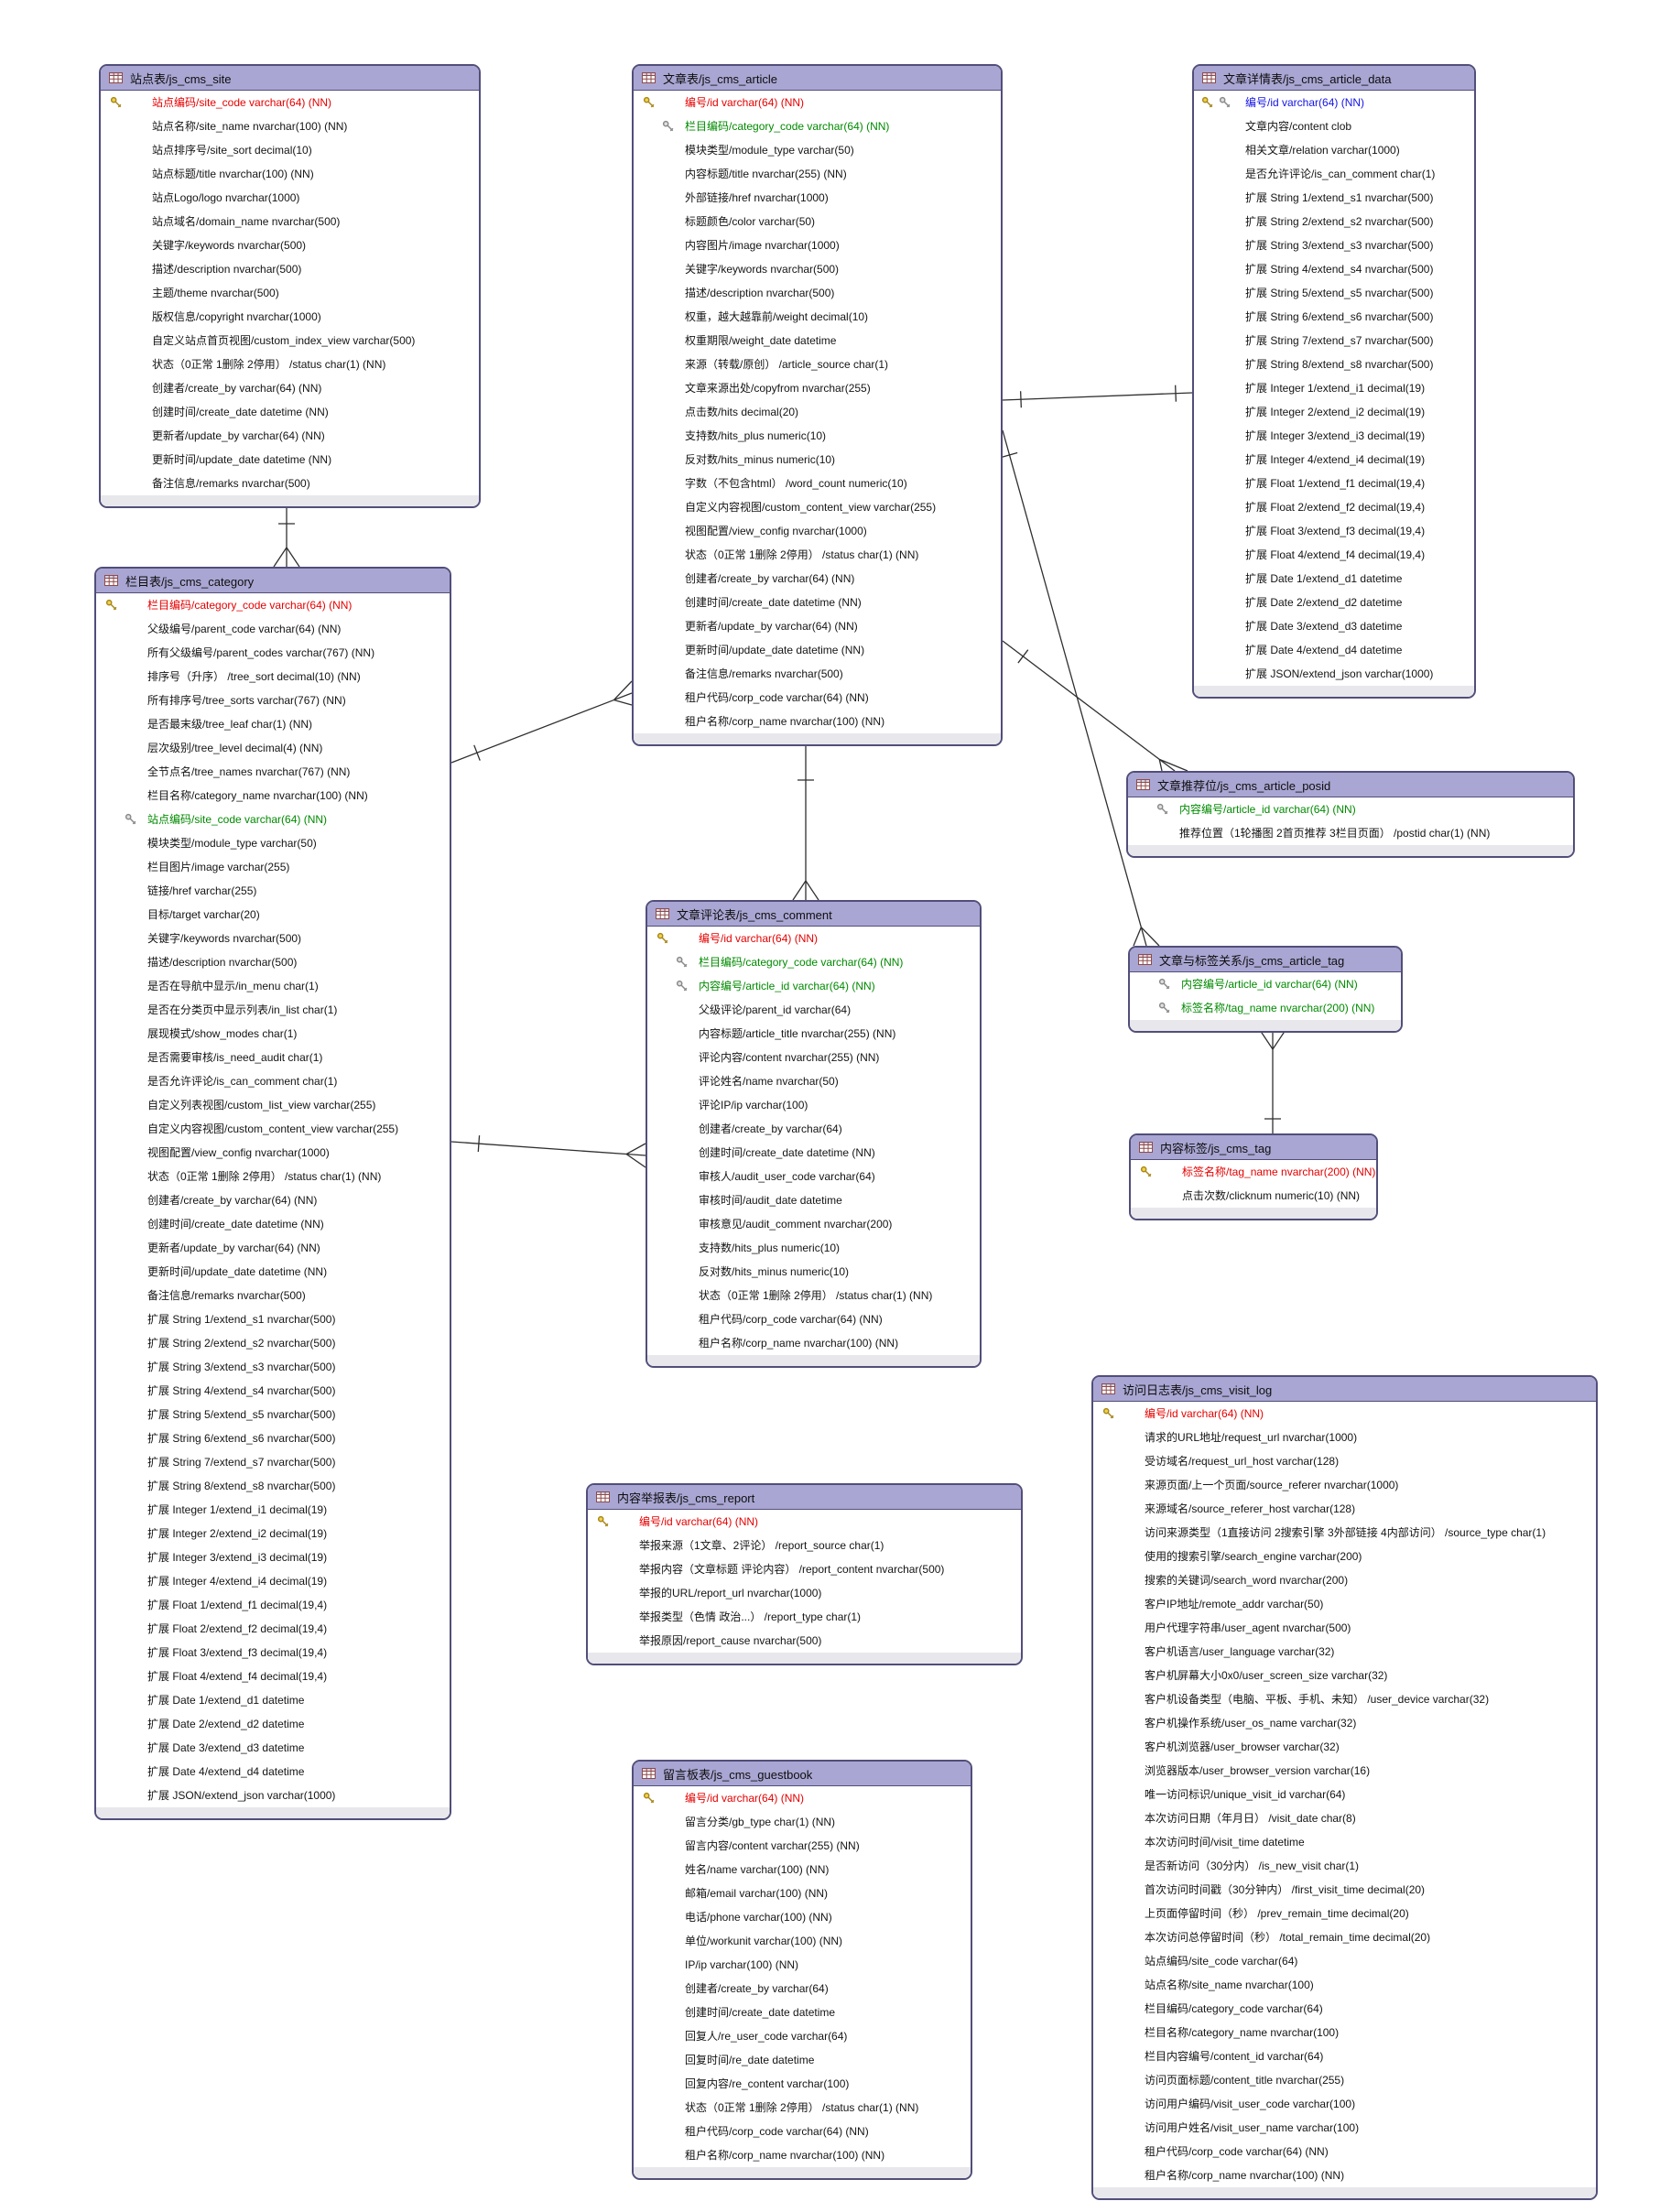  What do you see at coordinates (290, 150) in the screenshot?
I see `field-row: 站点排序号/site_sort decimal(10)` at bounding box center [290, 150].